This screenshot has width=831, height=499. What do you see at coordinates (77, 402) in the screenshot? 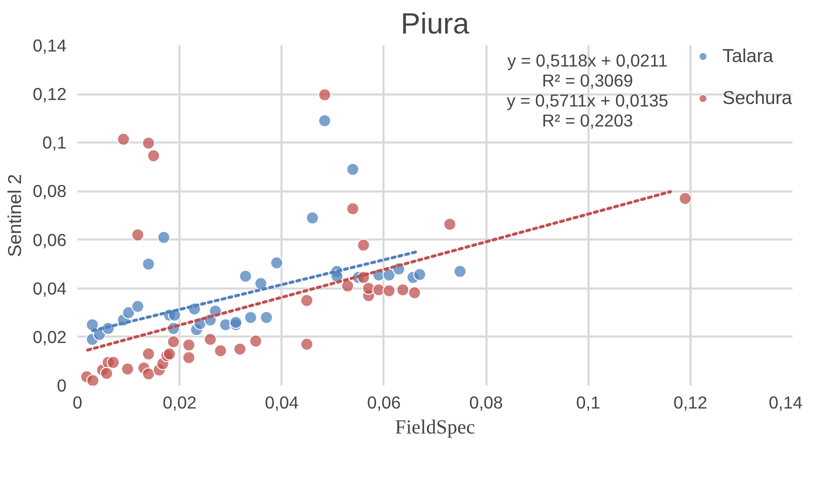
I see `x-tick-label: 0` at bounding box center [77, 402].